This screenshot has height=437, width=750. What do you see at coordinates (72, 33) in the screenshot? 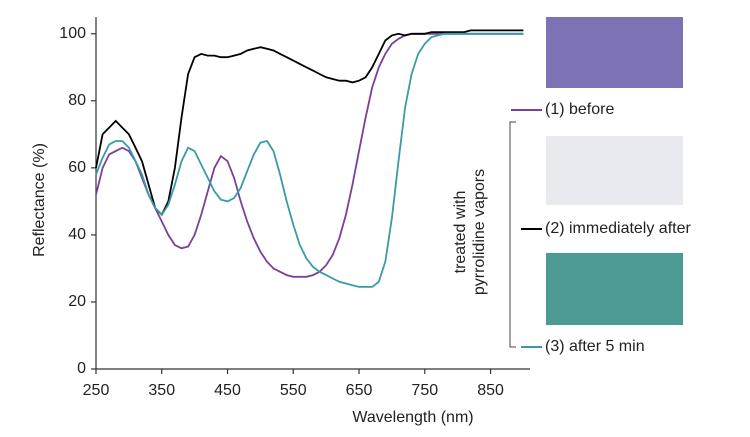
I see `y-tick-label: 100` at bounding box center [72, 33].